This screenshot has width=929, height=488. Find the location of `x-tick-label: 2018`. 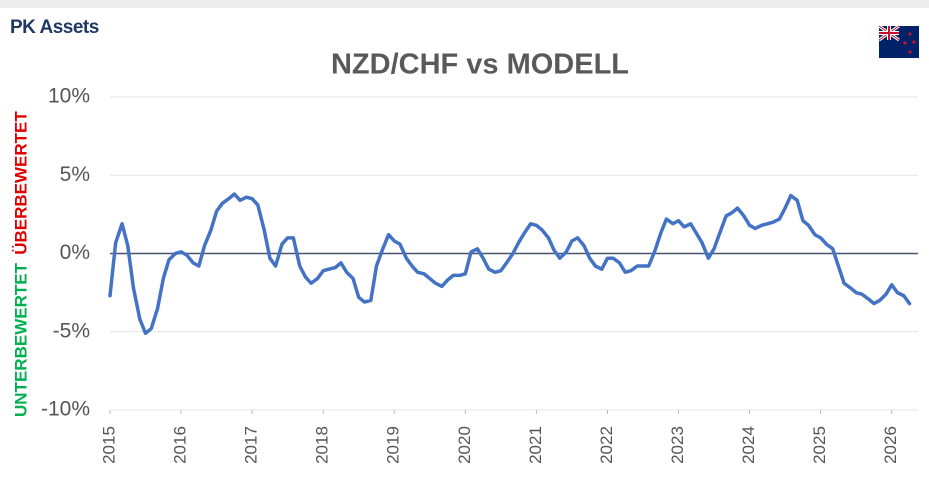

x-tick-label: 2018 is located at coordinates (322, 445).